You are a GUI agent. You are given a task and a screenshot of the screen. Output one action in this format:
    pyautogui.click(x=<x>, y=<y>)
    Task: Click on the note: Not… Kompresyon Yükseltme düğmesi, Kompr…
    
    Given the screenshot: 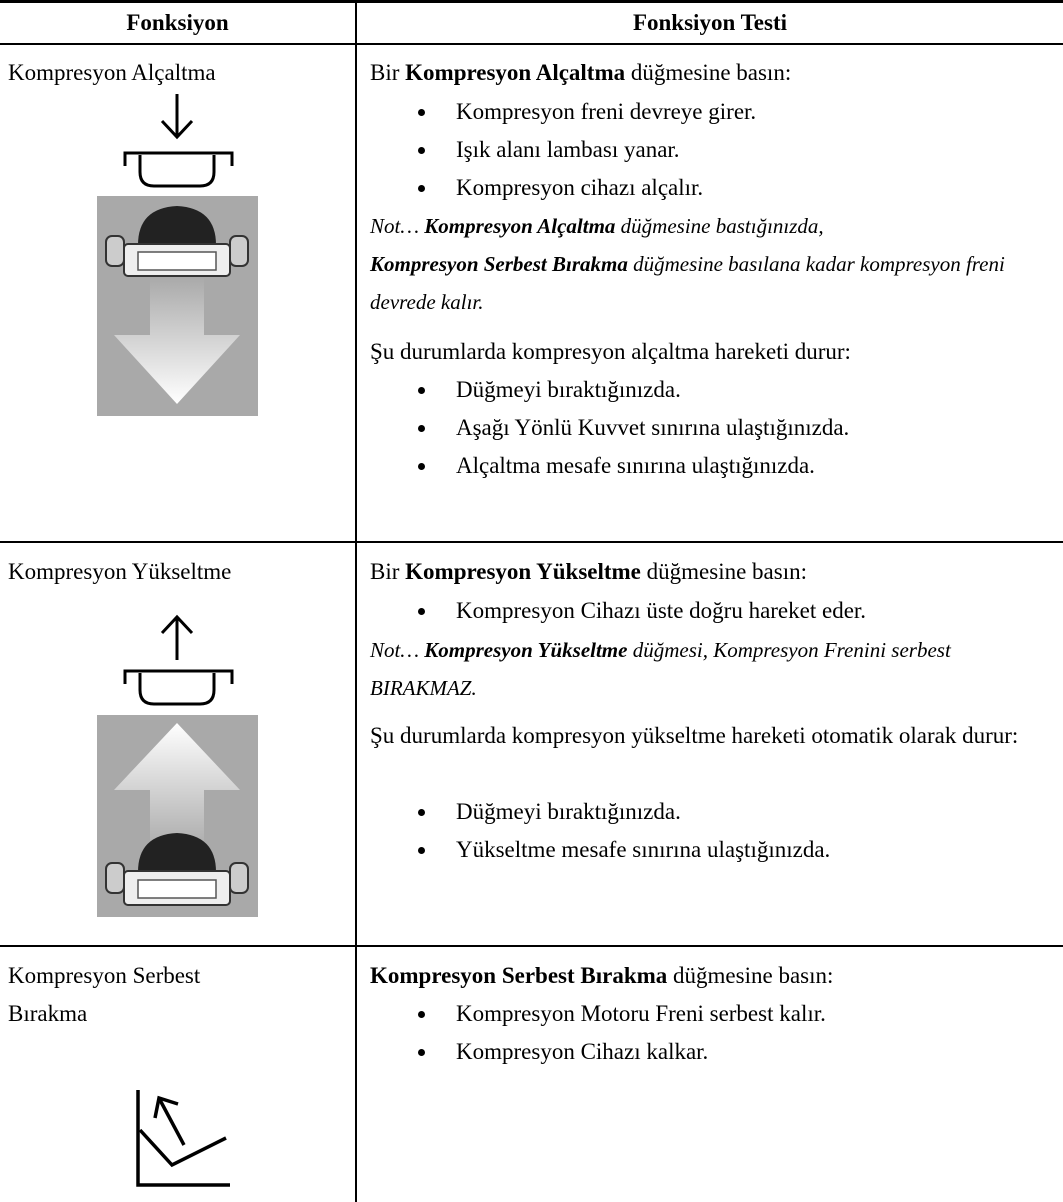 What is the action you would take?
    pyautogui.click(x=712, y=669)
    